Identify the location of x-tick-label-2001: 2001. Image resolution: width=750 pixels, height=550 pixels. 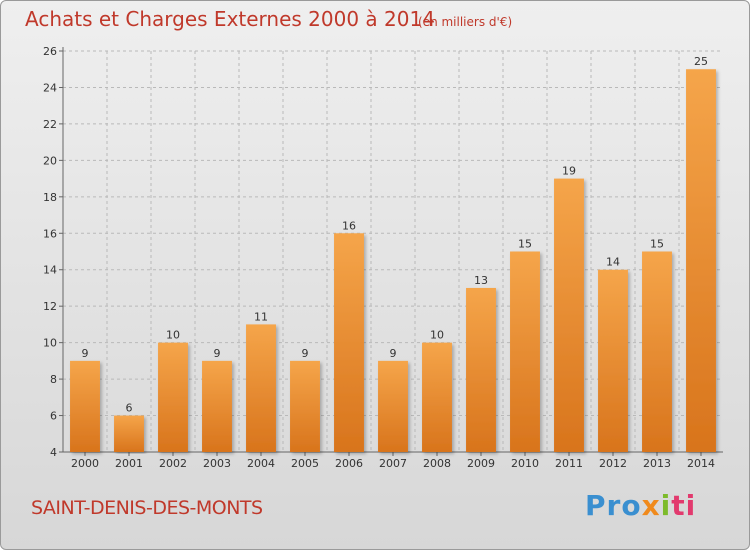
(129, 463).